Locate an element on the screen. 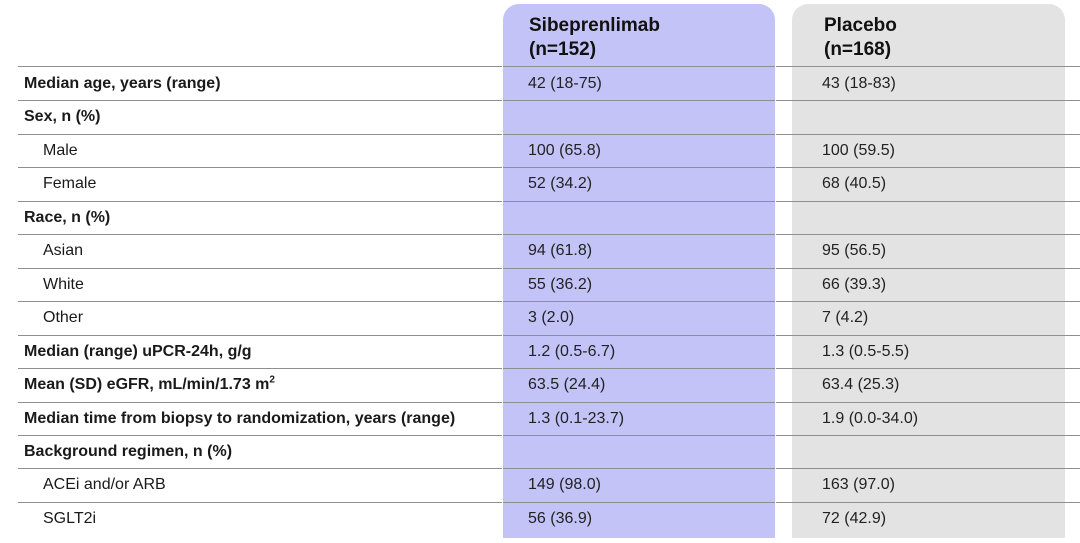 This screenshot has width=1080, height=543. row-label: Median age, years (range) is located at coordinates (122, 83).